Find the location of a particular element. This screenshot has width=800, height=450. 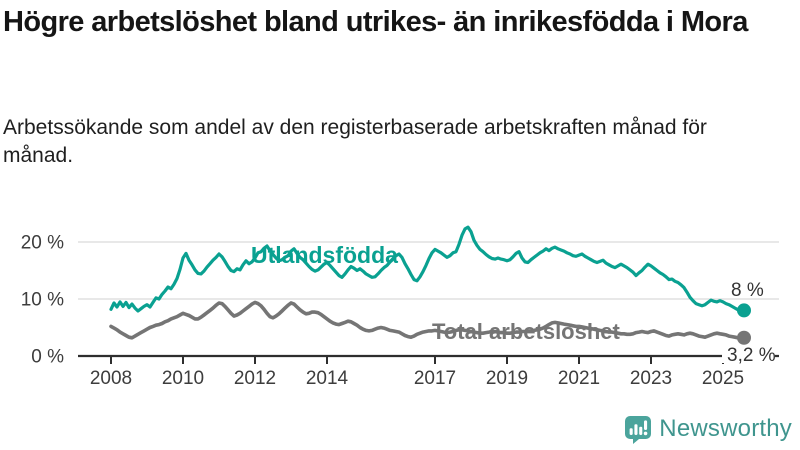

x-tick-label: 2021 is located at coordinates (579, 378).